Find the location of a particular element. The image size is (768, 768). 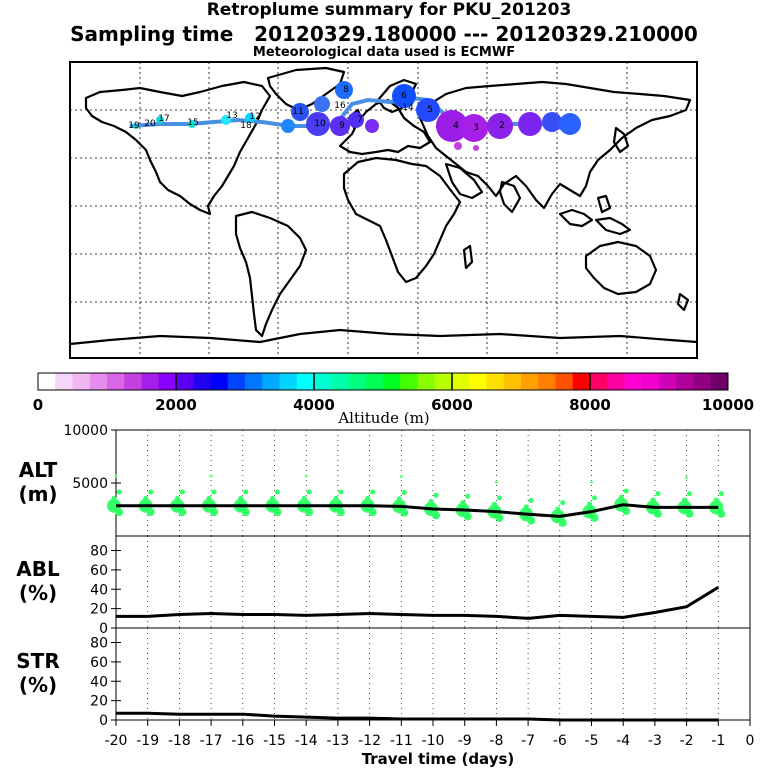

plume-label: 3 is located at coordinates (476, 128).